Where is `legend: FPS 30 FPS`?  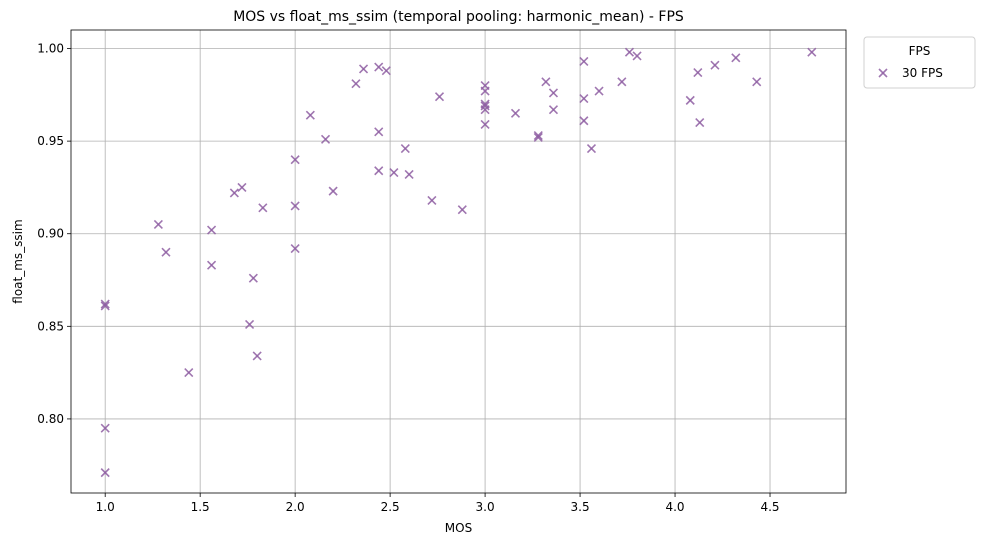
legend: FPS 30 FPS is located at coordinates (919, 62).